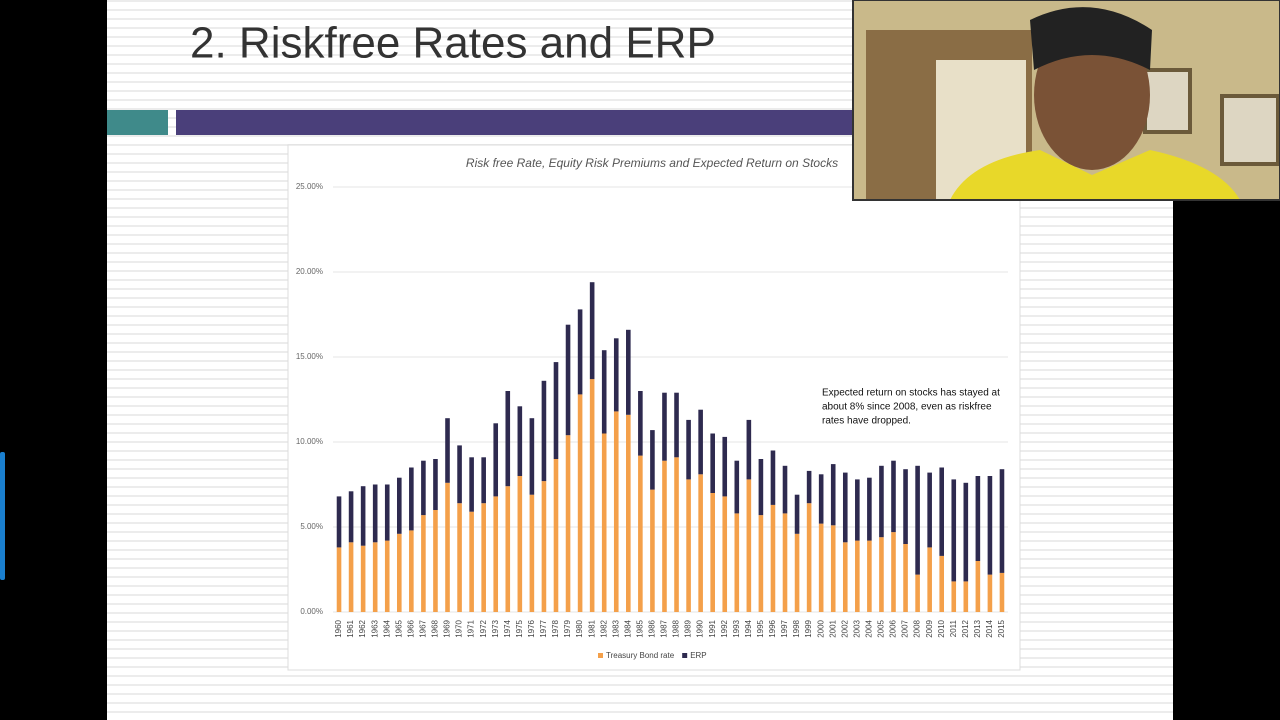 The image size is (1280, 720). What do you see at coordinates (832, 628) in the screenshot?
I see `x-tick-label: 2001` at bounding box center [832, 628].